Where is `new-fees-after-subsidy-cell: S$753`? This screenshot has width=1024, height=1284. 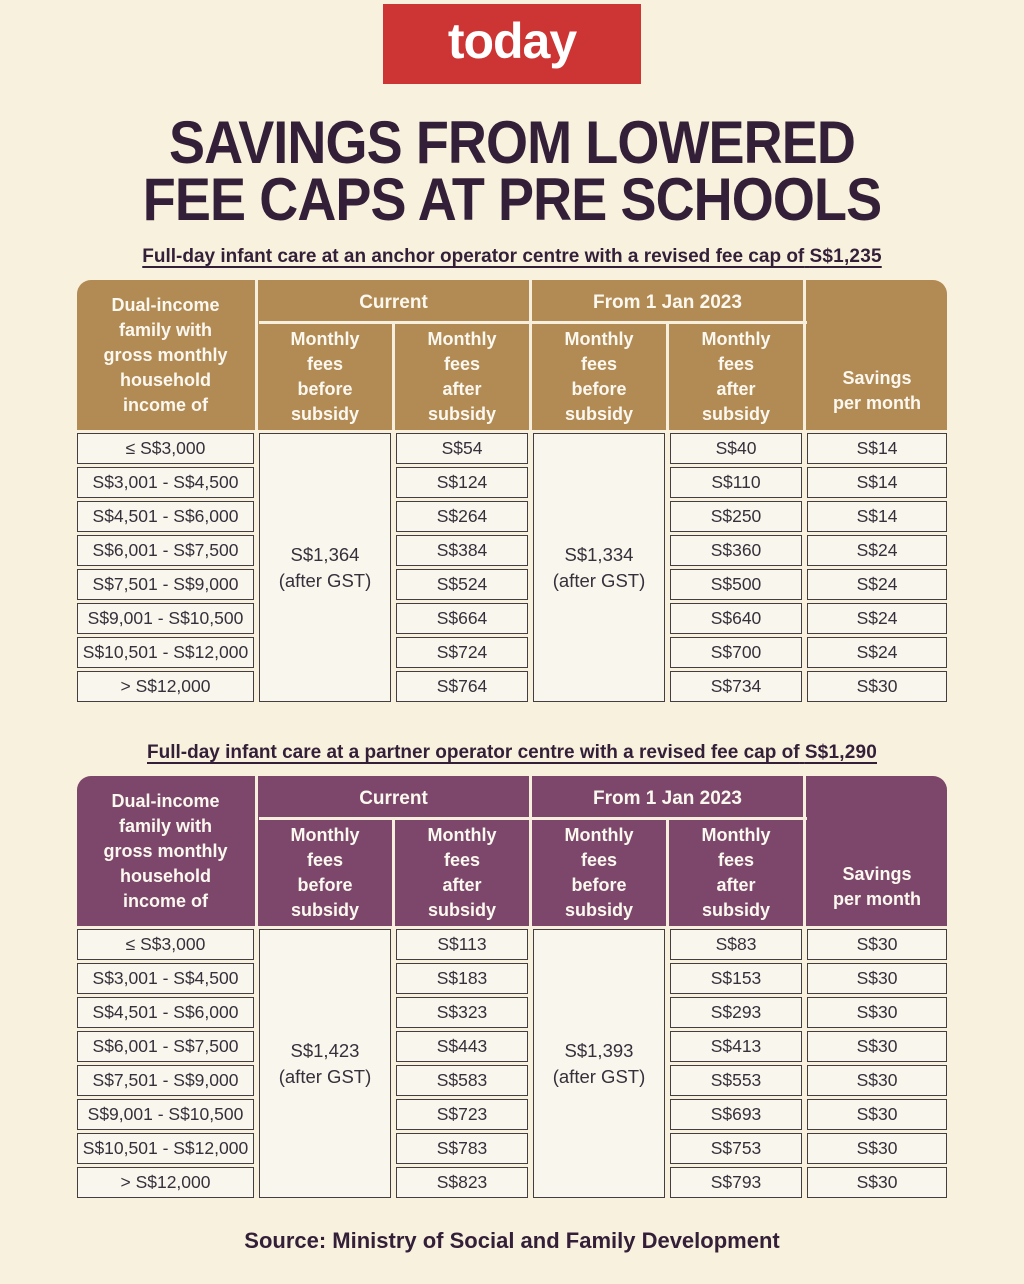
new-fees-after-subsidy-cell: S$753 is located at coordinates (736, 1148).